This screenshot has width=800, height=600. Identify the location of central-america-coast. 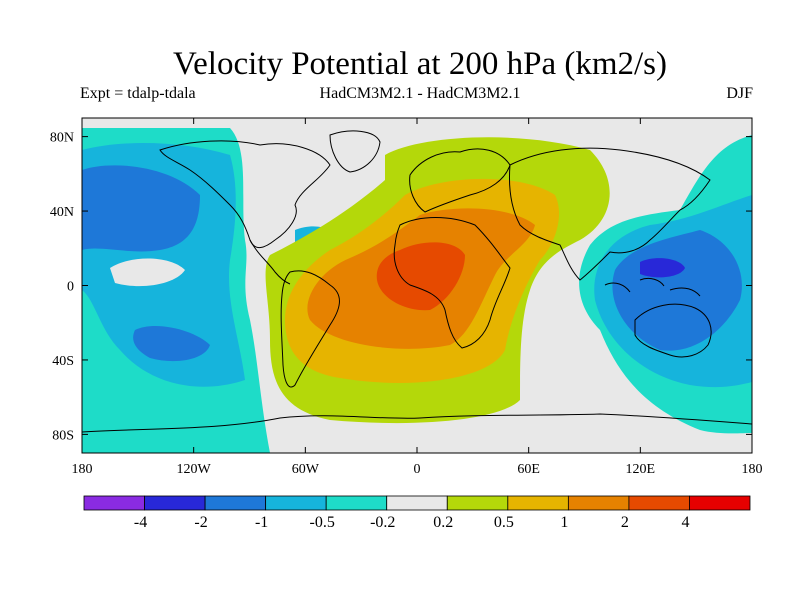
(270, 262).